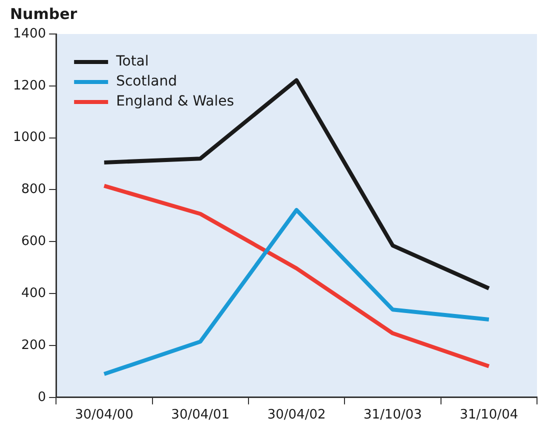 Image resolution: width=545 pixels, height=430 pixels. Describe the element at coordinates (296, 415) in the screenshot. I see `x-tick-label: 30/04/02` at that location.